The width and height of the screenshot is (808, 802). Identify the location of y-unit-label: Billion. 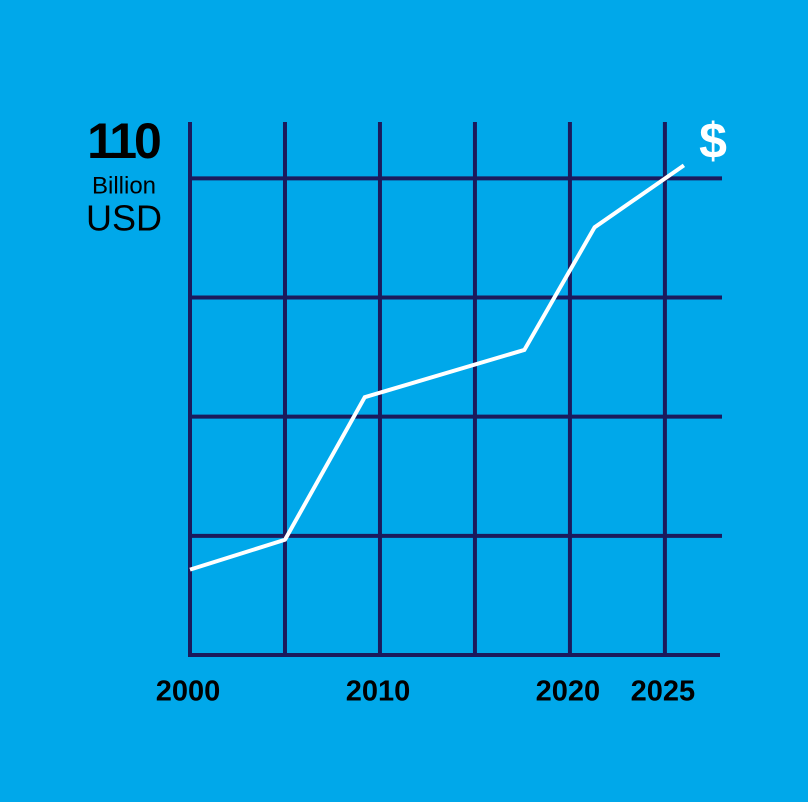
(124, 185).